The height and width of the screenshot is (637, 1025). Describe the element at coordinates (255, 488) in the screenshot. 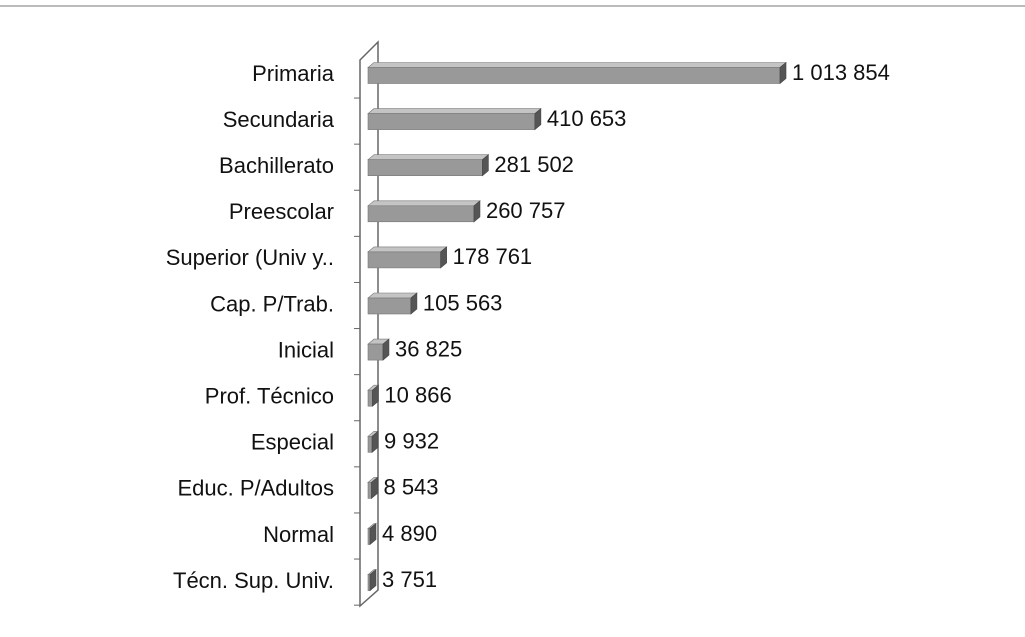

I see `category-label: Educ. P/Adultos` at that location.